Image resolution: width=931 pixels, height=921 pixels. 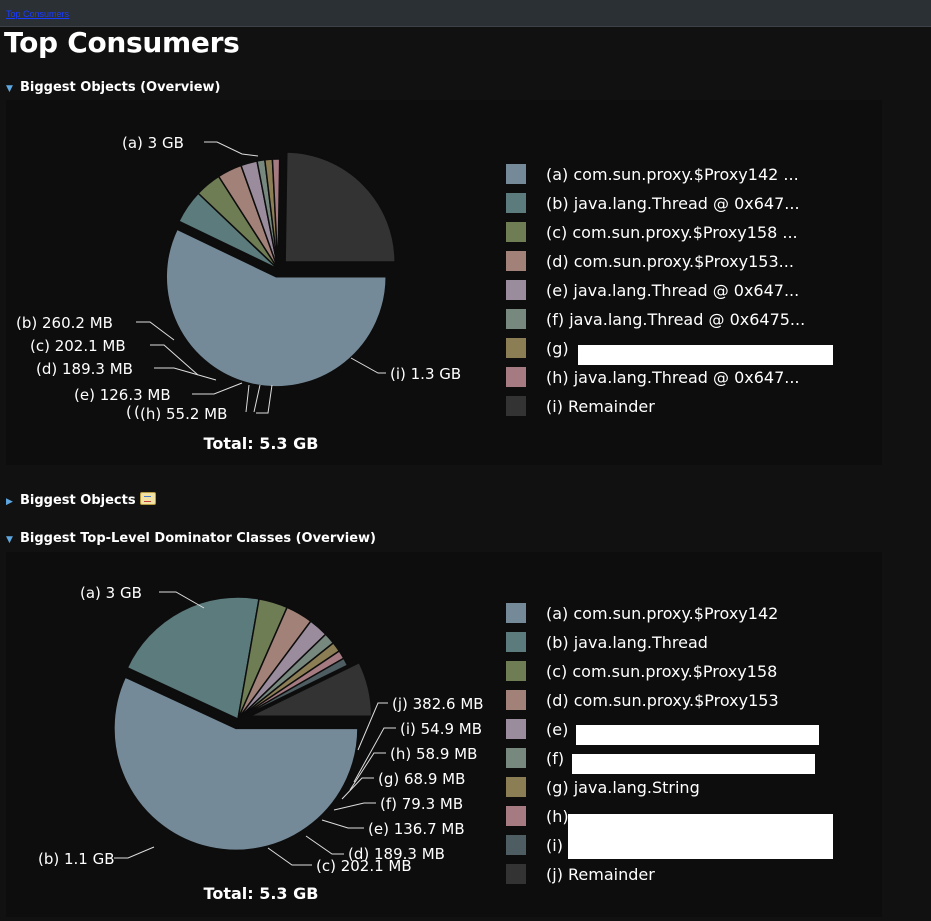 I want to click on legend-label: (c) com.sun.proxy.$Proxy158, so click(x=661, y=671).